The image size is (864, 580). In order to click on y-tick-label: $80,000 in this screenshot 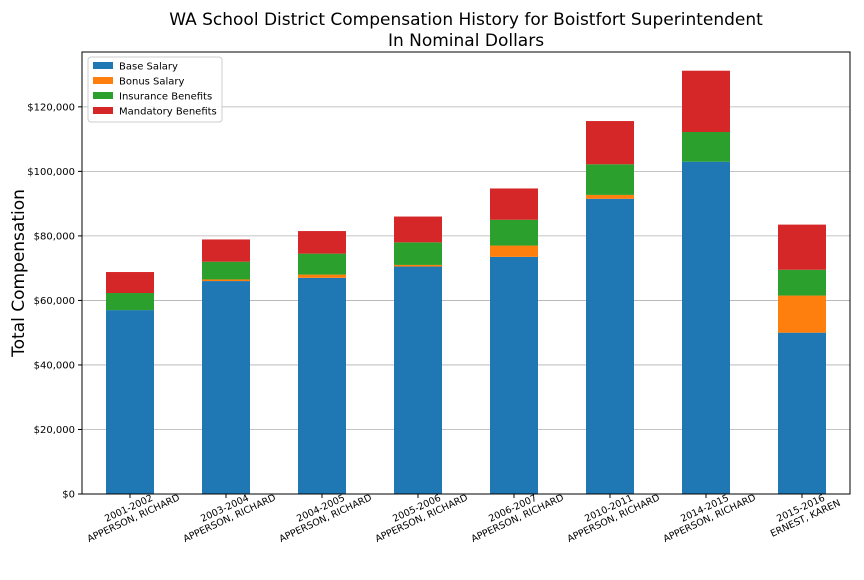, I will do `click(54, 236)`.